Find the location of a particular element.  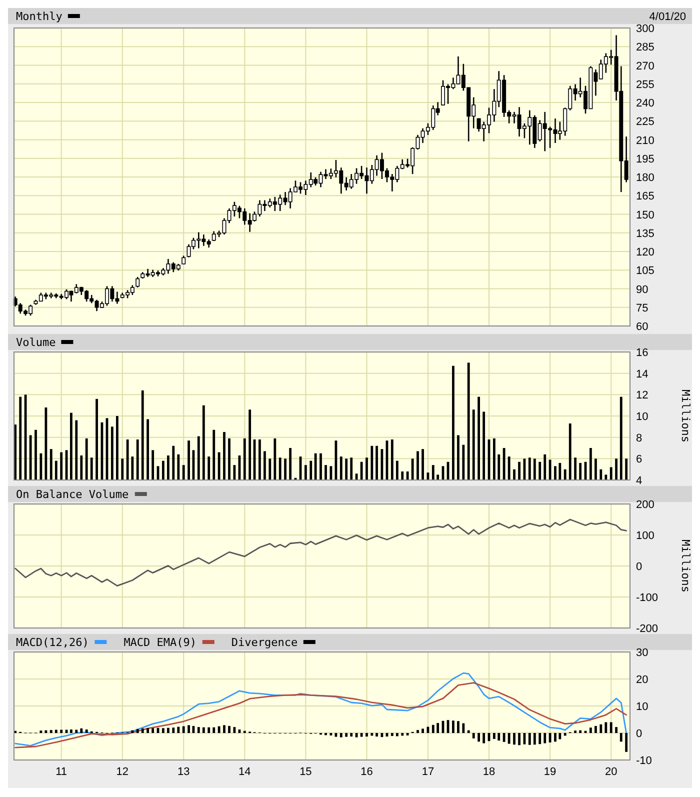

y-tick-label: -100 is located at coordinates (647, 598).